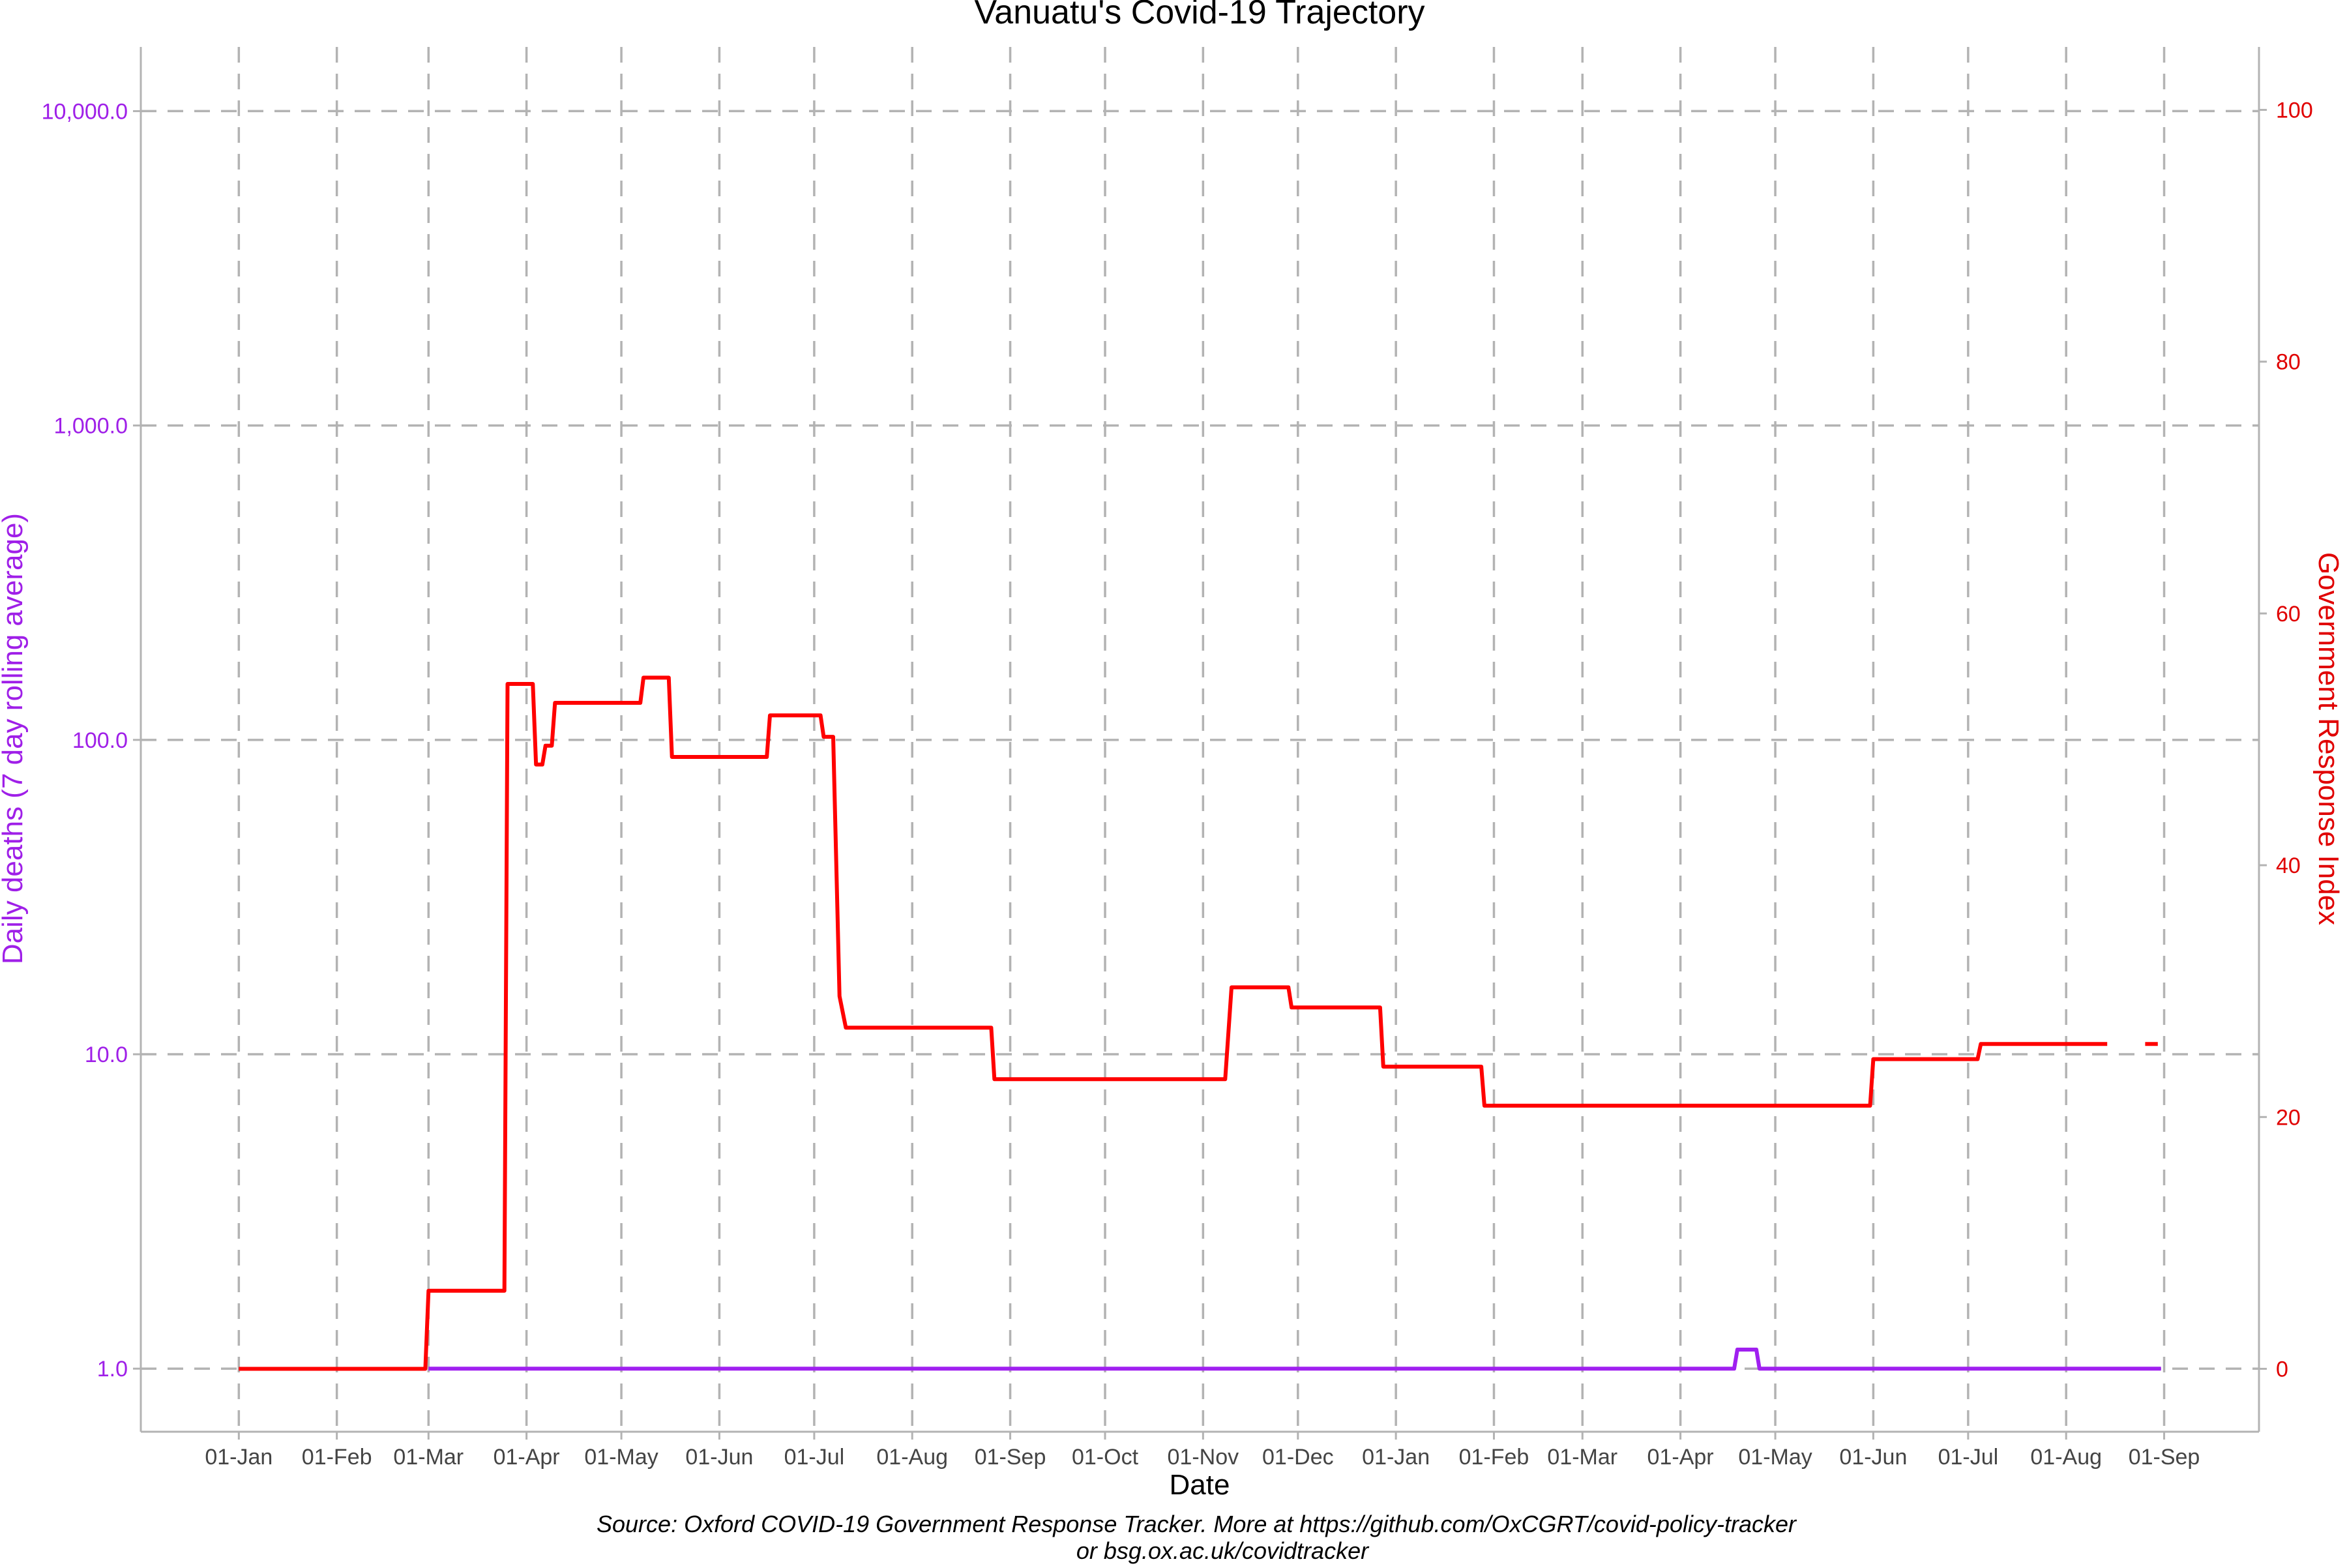 This screenshot has width=2347, height=1568. What do you see at coordinates (1298, 1458) in the screenshot?
I see `x-tick-label: 01-Dec` at bounding box center [1298, 1458].